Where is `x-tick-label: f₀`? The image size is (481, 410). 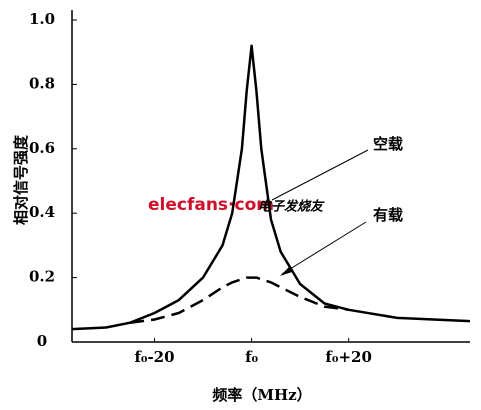
x-tick-label: f₀ is located at coordinates (251, 357).